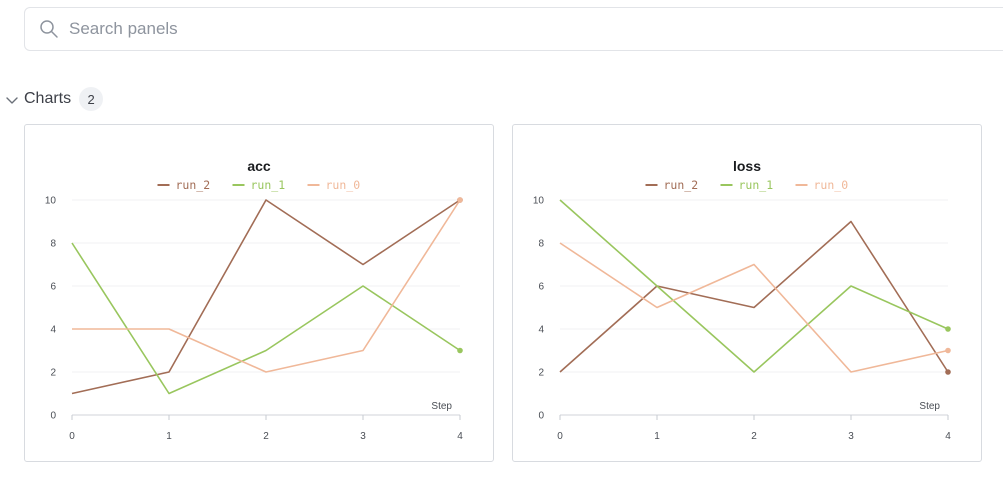 The image size is (1003, 479). What do you see at coordinates (48, 98) in the screenshot?
I see `section-title: Charts` at bounding box center [48, 98].